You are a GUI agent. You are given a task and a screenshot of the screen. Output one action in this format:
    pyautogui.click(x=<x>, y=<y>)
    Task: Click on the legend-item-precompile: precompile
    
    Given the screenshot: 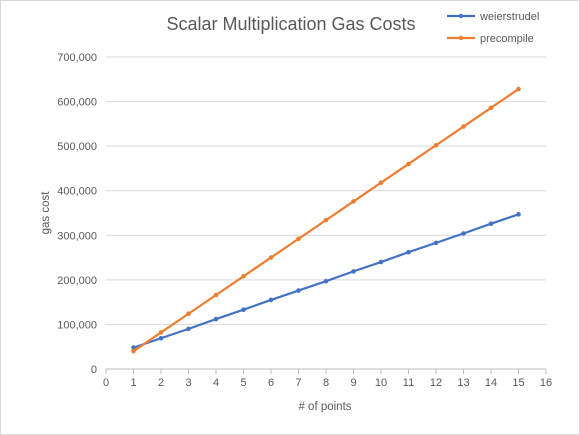 What is the action you would take?
    pyautogui.click(x=490, y=39)
    